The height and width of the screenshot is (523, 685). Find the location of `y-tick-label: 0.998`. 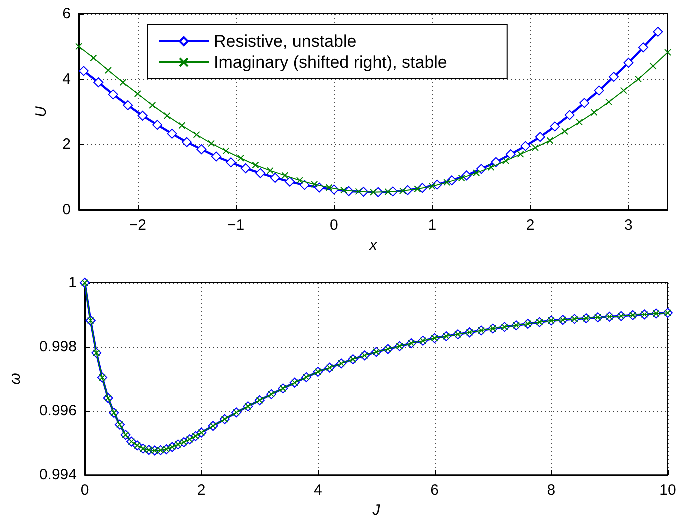

y-tick-label: 0.998 is located at coordinates (58, 347).